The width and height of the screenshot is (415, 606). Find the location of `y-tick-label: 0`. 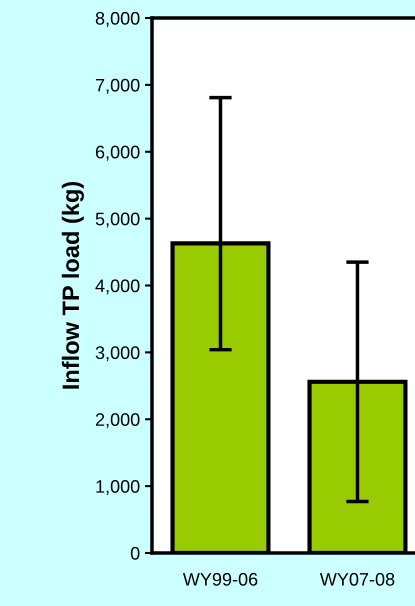

y-tick-label: 0 is located at coordinates (135, 553).